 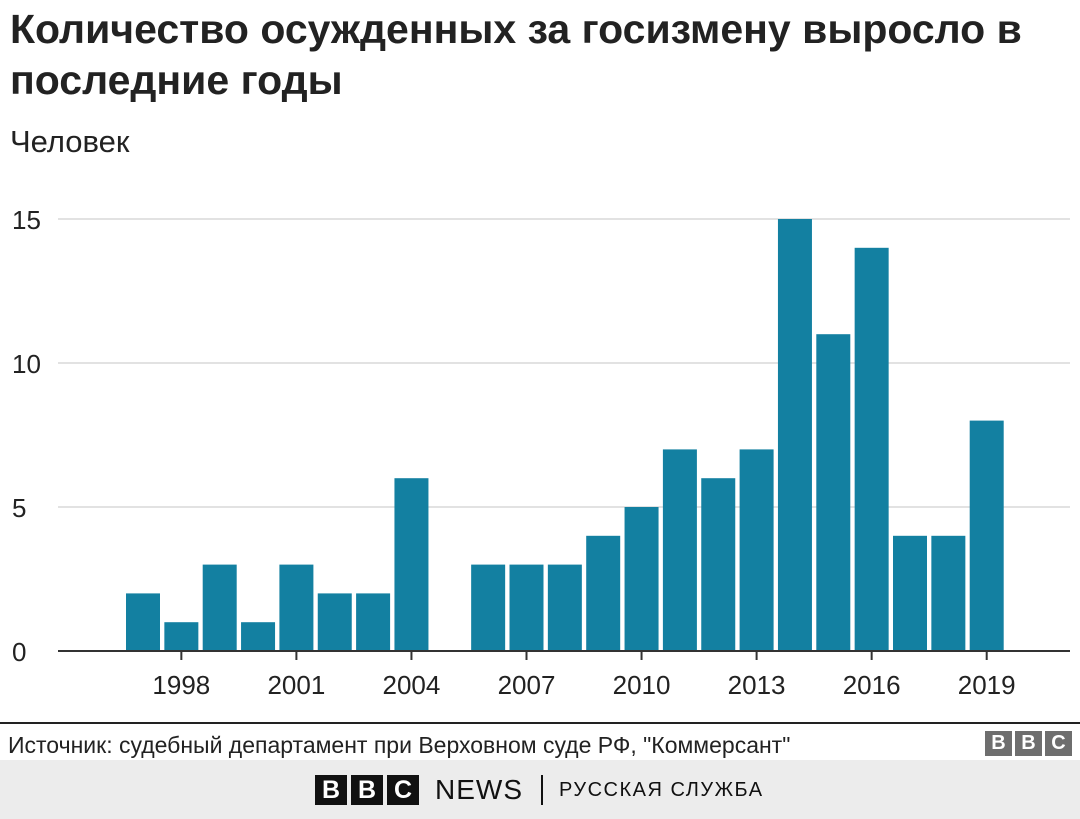 I want to click on x-axis: 1998 2001 2004 2007 2010 2013 2016 2019, so click(x=564, y=675).